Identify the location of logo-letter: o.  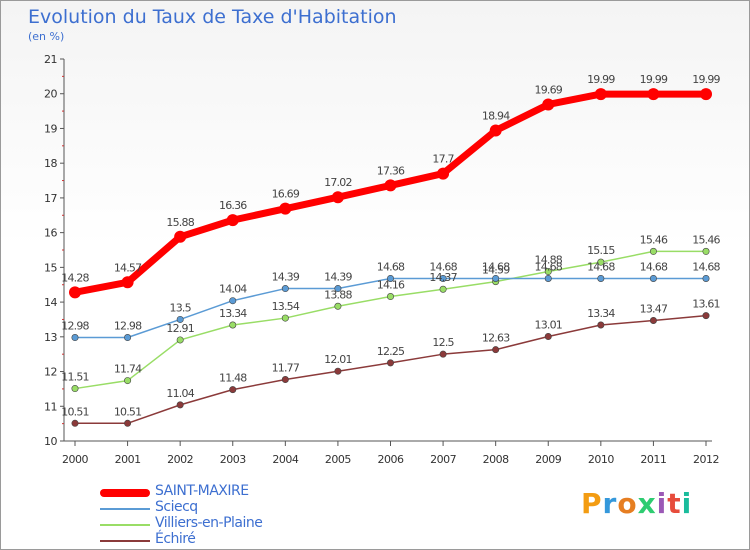
(627, 503).